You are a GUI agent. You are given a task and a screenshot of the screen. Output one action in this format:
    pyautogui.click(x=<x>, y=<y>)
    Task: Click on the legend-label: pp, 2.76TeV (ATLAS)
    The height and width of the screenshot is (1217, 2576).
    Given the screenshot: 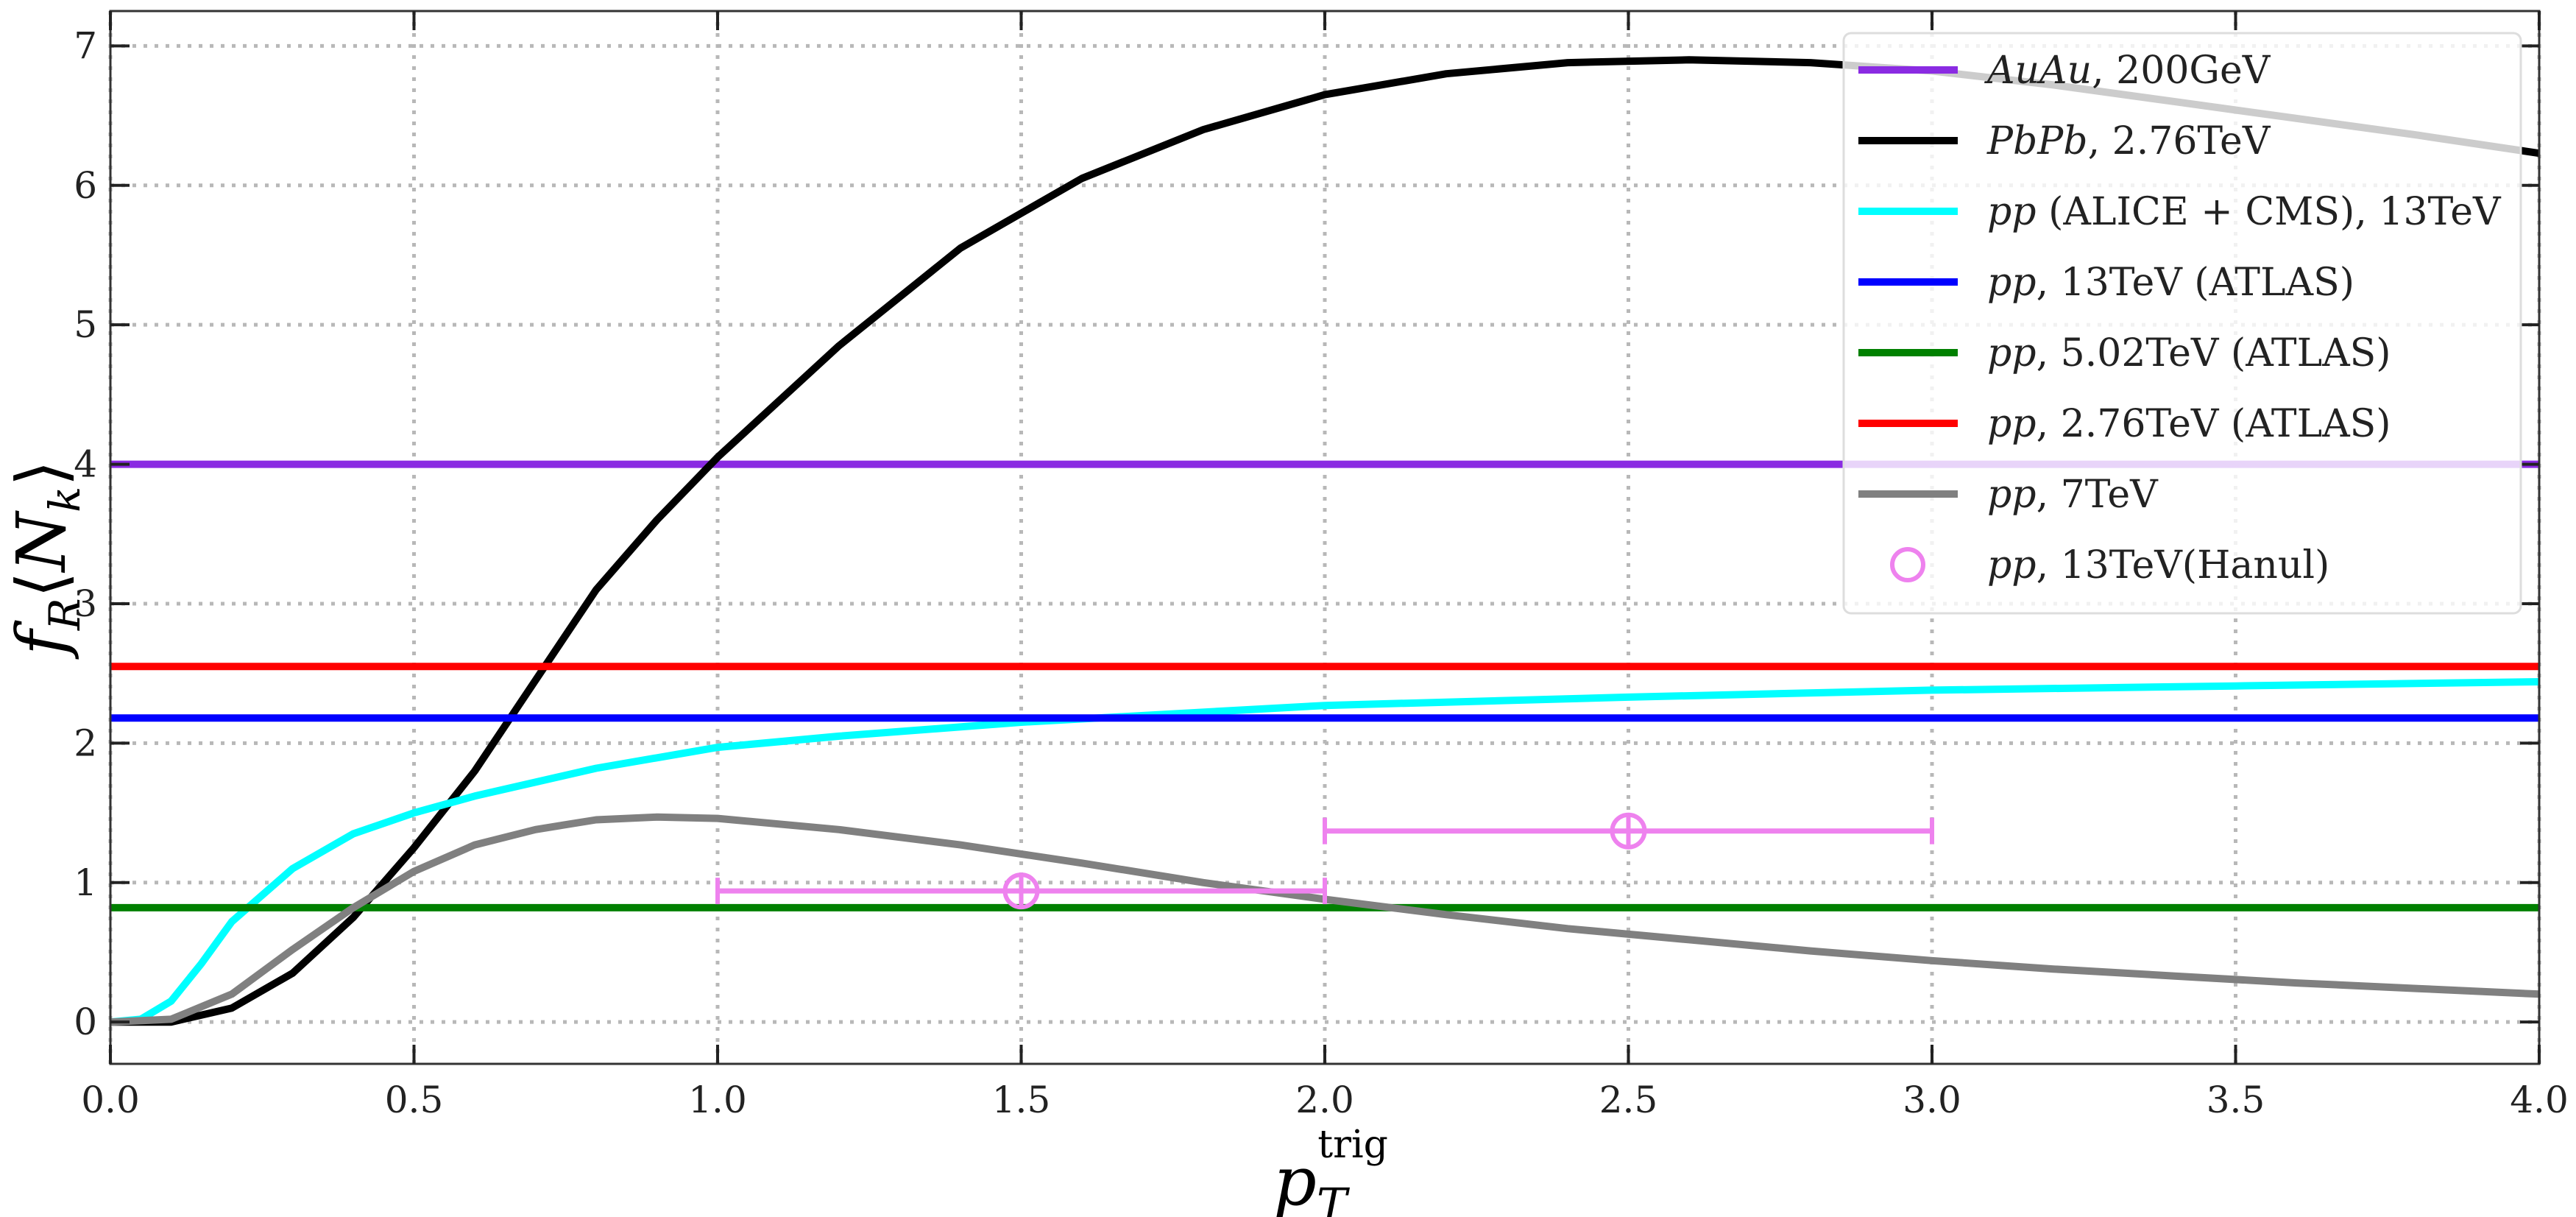 What is the action you would take?
    pyautogui.click(x=2189, y=424)
    